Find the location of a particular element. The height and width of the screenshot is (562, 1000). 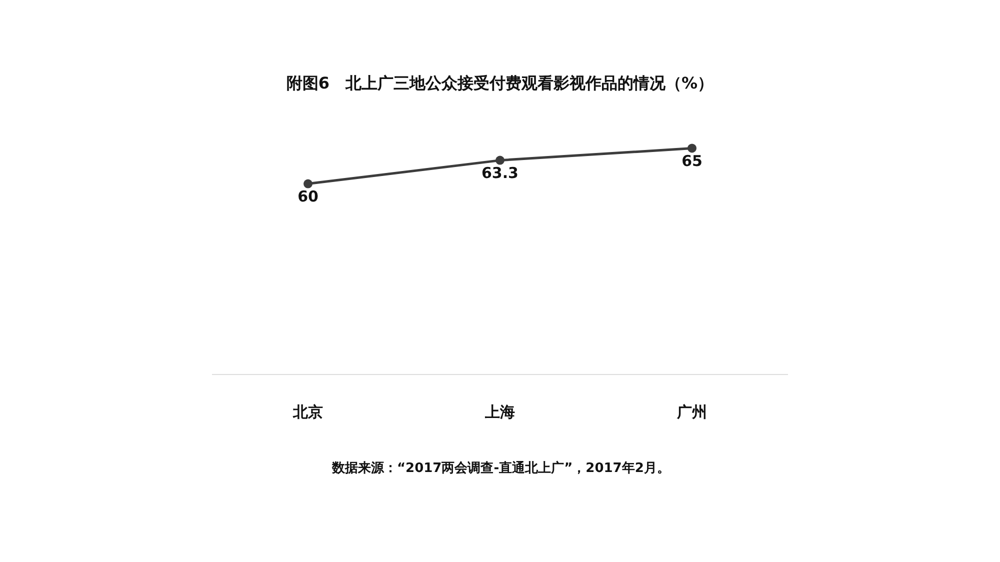

source-note: 数据来源：“2017两会调查-直通北上广”，2017年2月。 is located at coordinates (500, 468).